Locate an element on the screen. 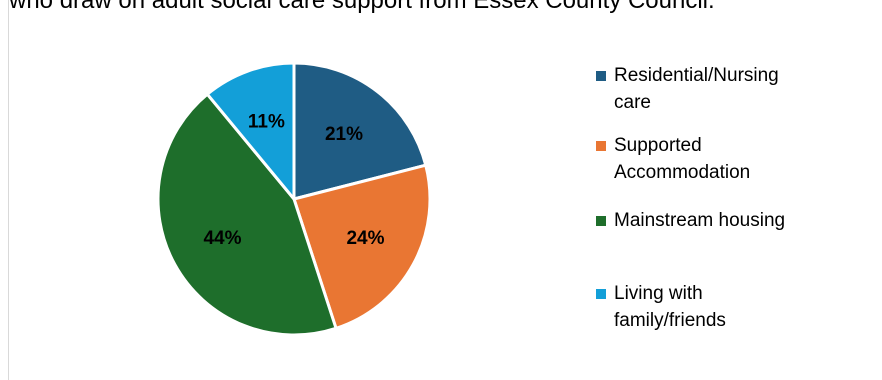 The width and height of the screenshot is (882, 380). legend-item-2: Mainstream housing is located at coordinates (705, 220).